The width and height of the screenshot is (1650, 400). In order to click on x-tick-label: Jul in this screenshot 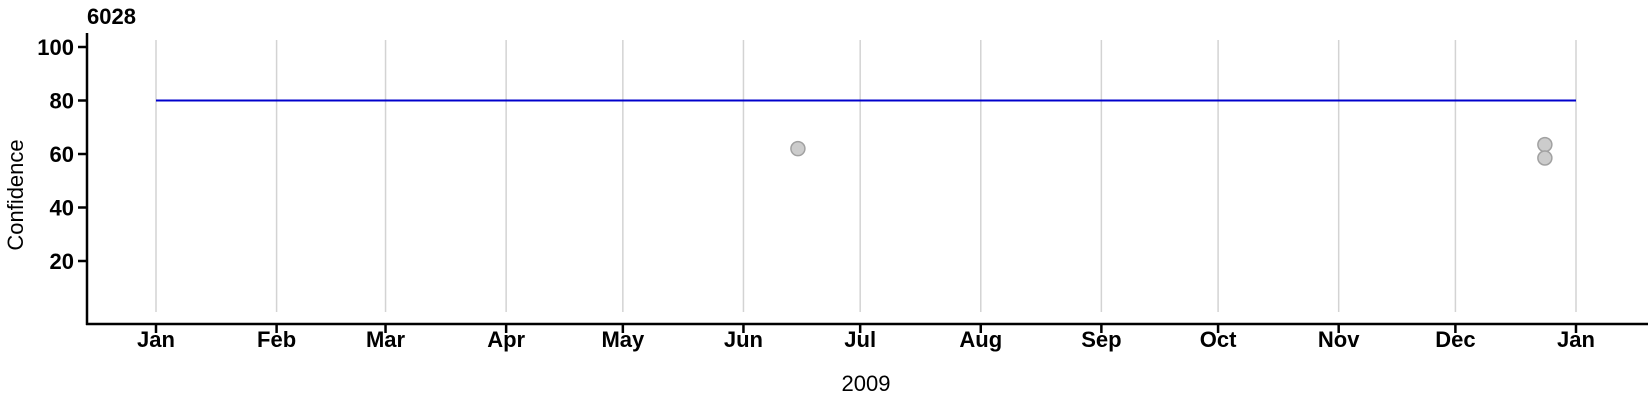, I will do `click(860, 339)`.